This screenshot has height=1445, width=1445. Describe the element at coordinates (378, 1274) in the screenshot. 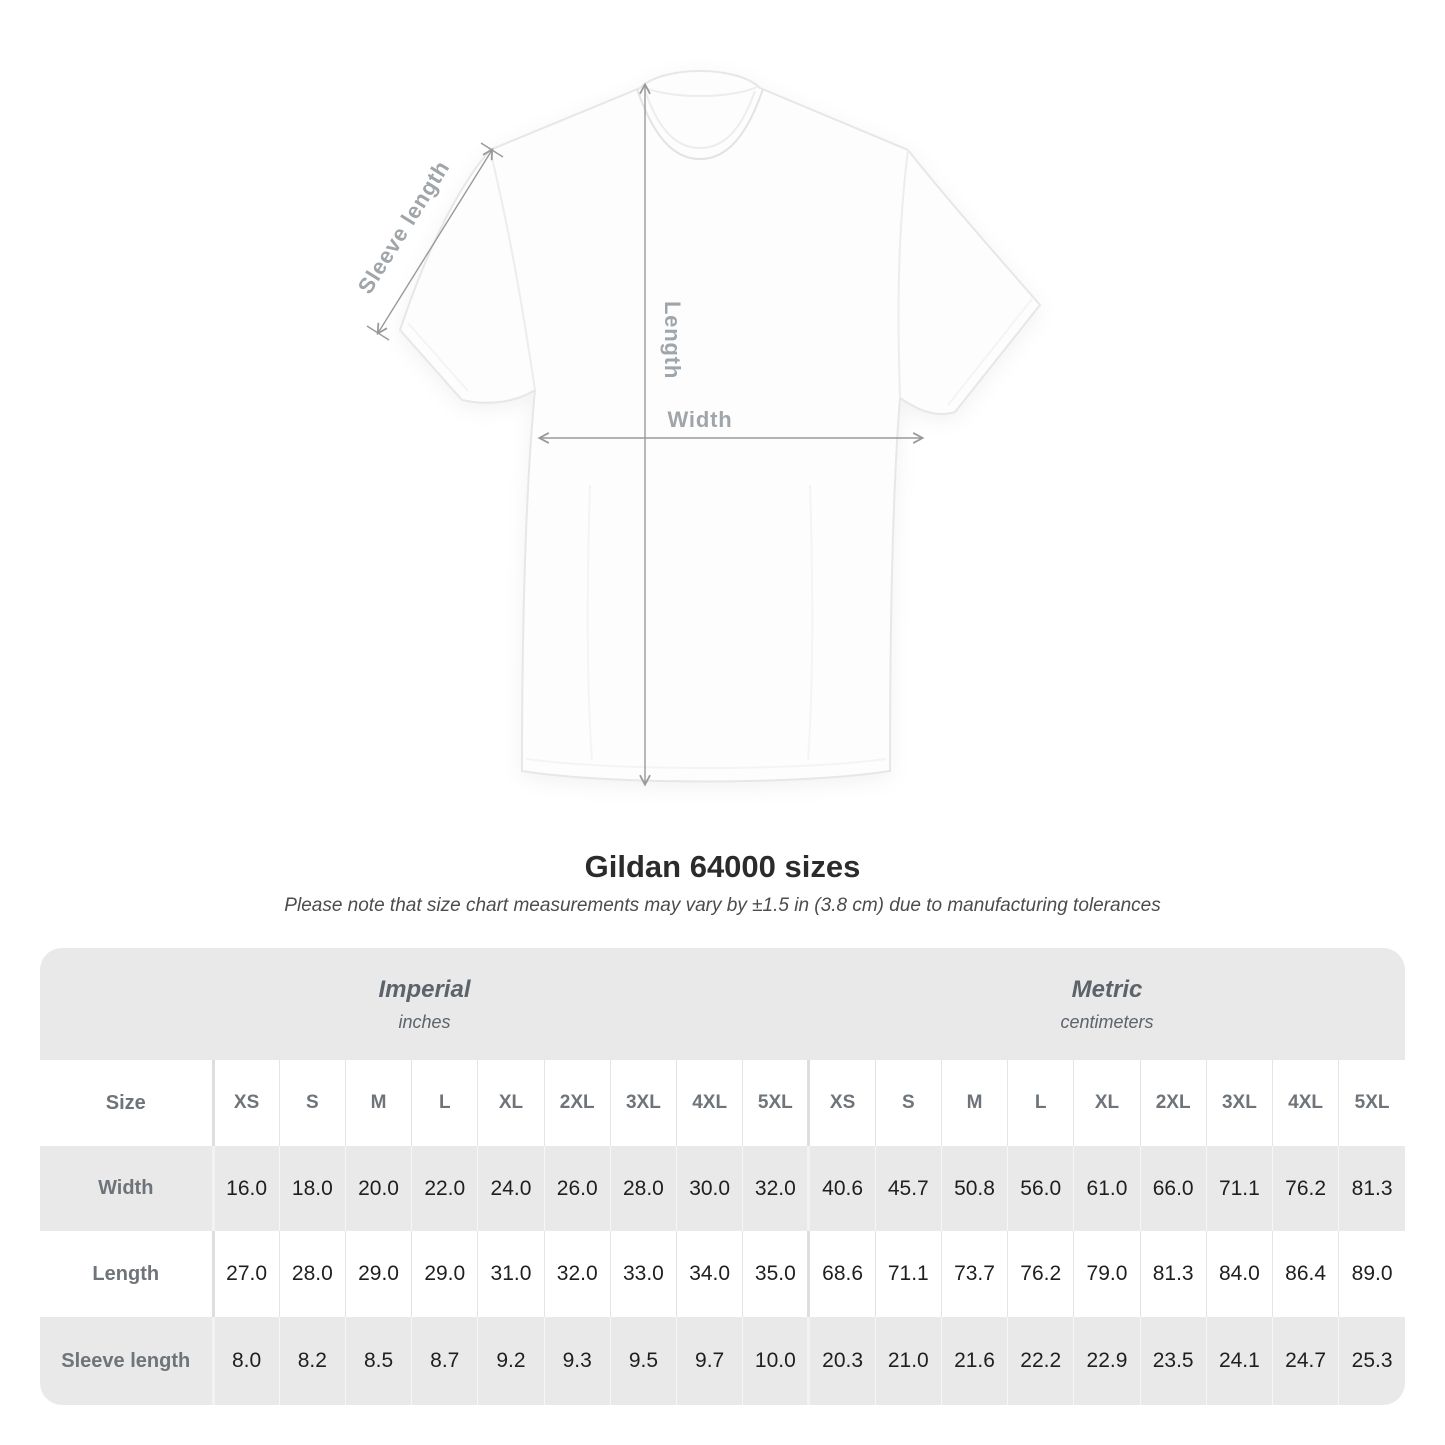

I see `cell-length-imperial-m: 29.0` at that location.